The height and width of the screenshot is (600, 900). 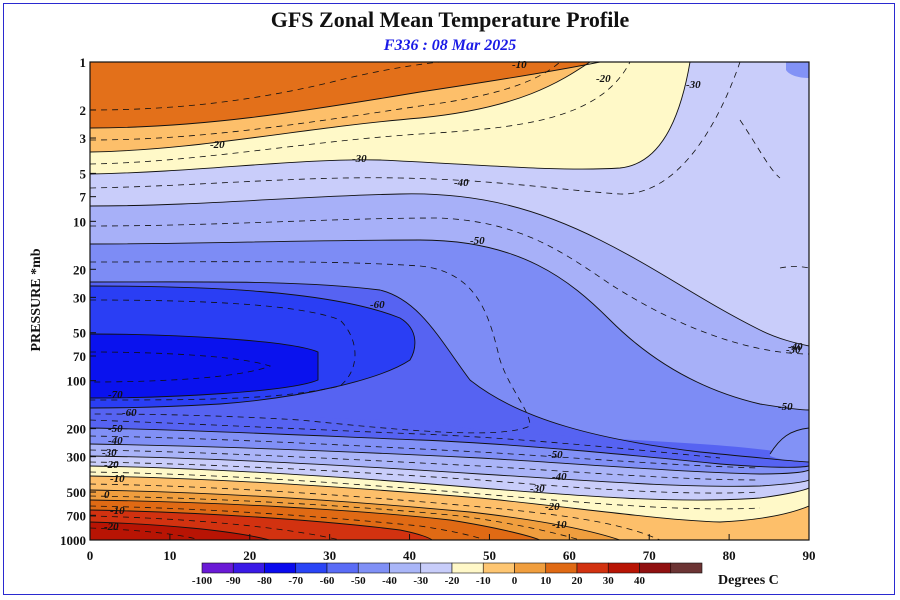 I want to click on y-tick-label: 500, so click(x=77, y=492).